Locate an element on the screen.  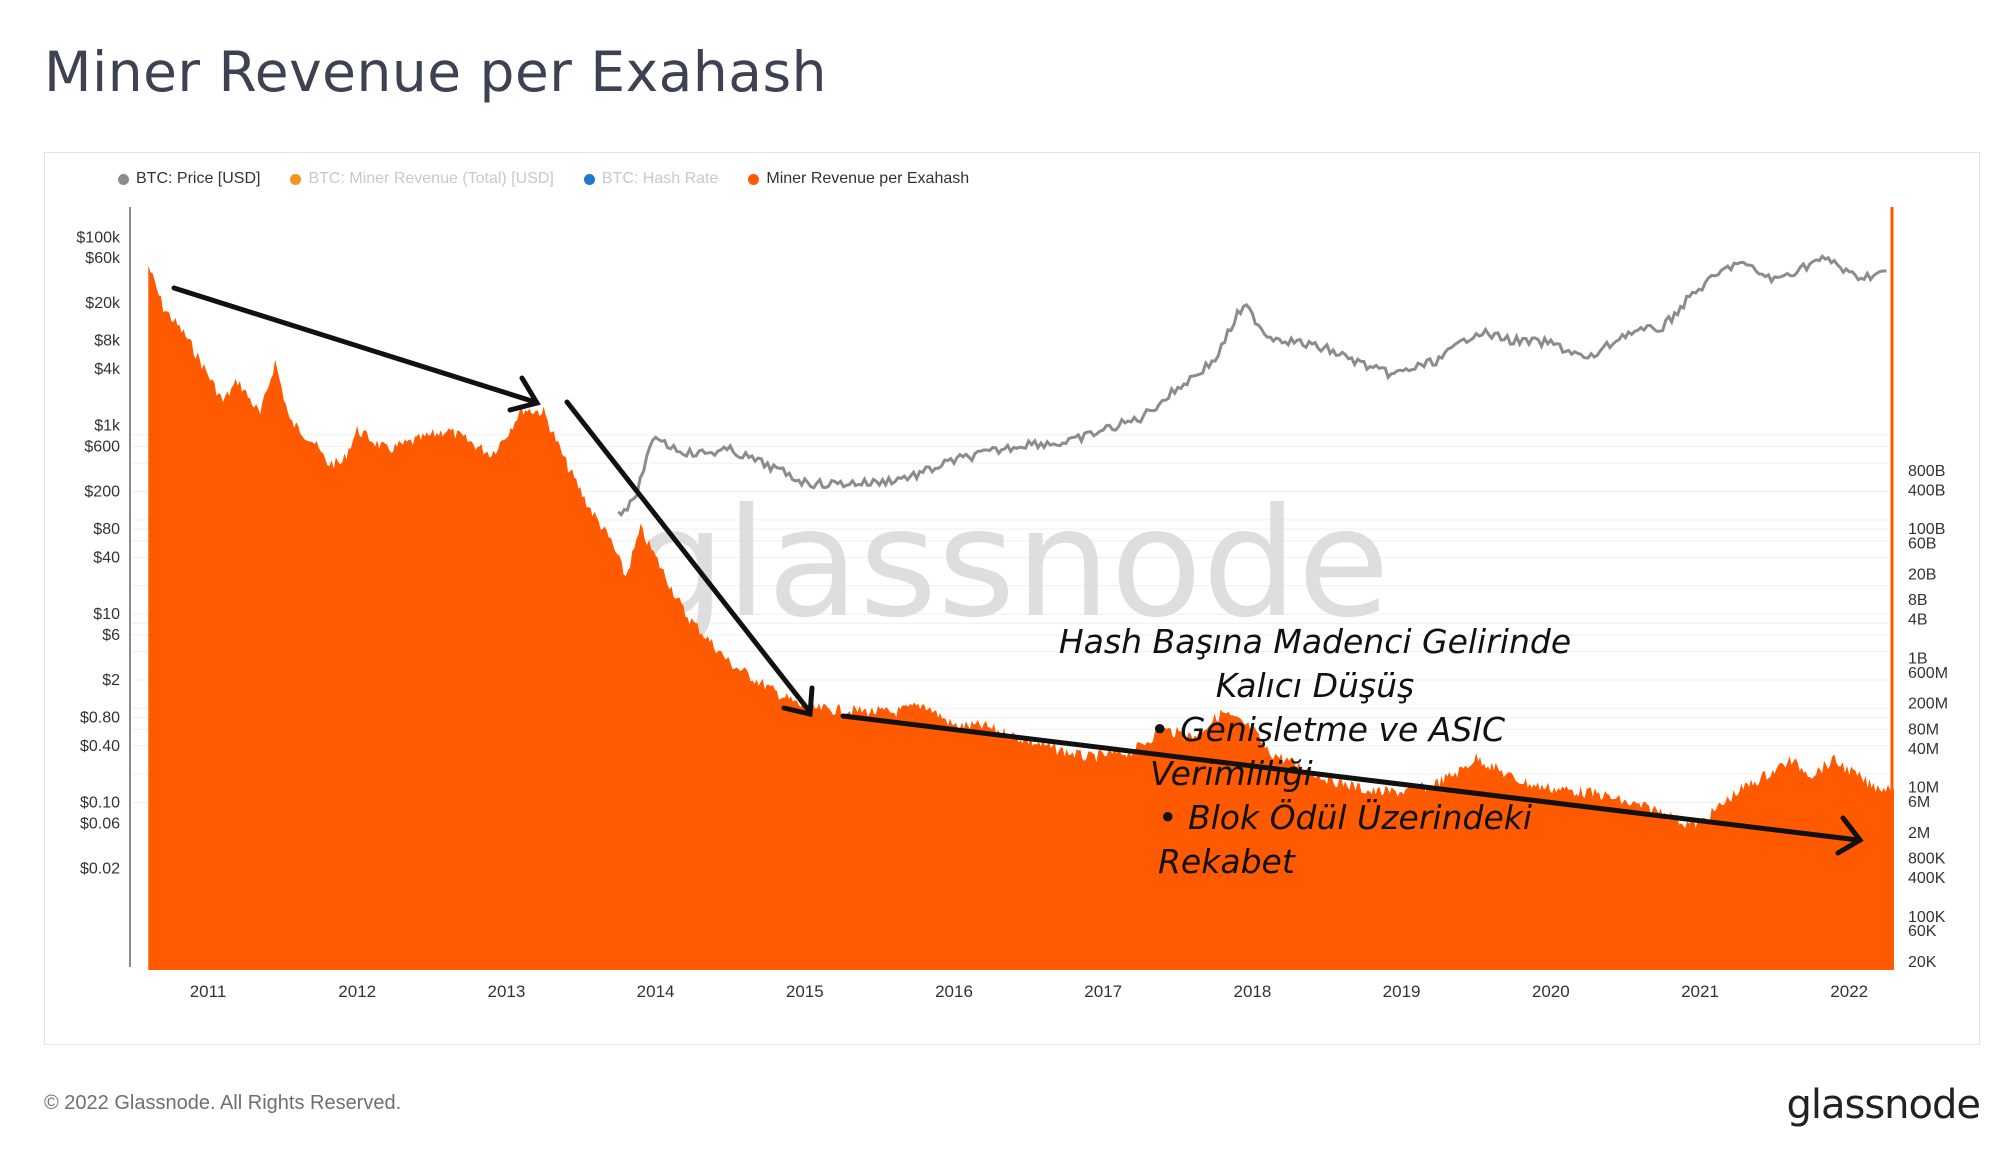
x-tick-label: 2020 is located at coordinates (1551, 991).